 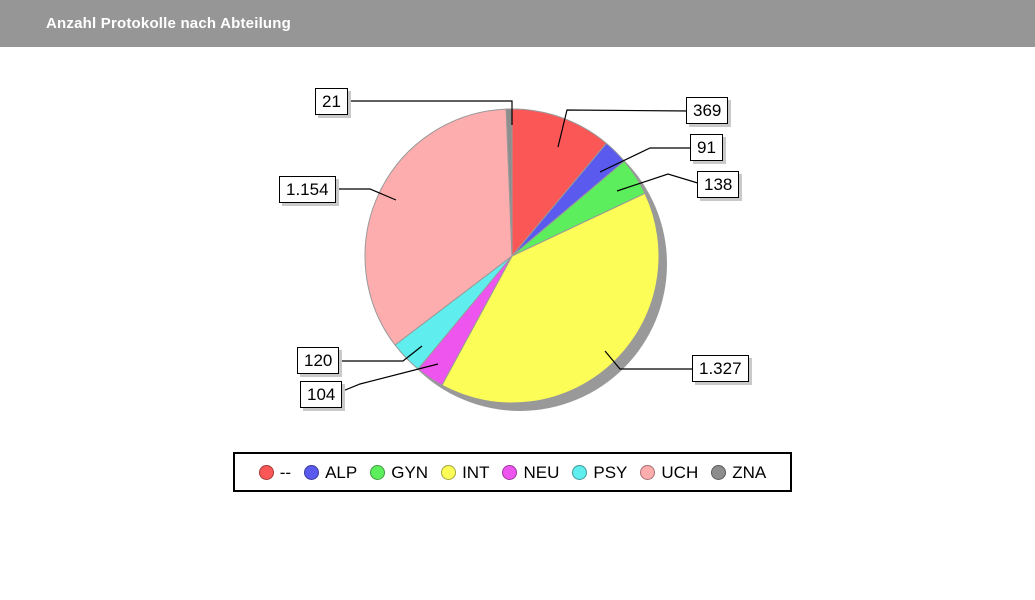 I want to click on legend-swatch-alp, so click(x=312, y=472).